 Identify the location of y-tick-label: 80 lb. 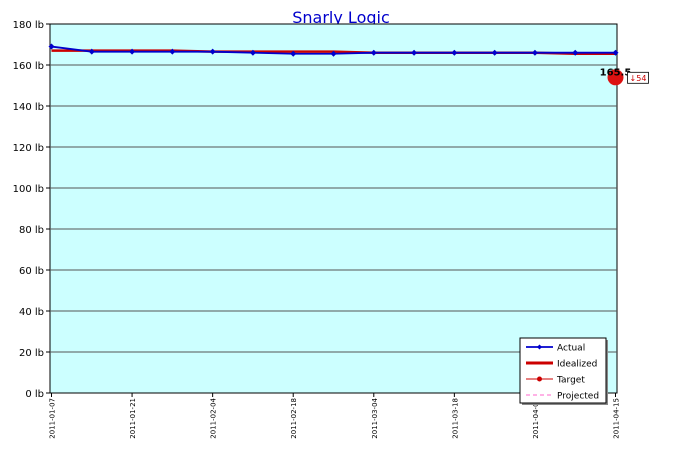
(31, 230).